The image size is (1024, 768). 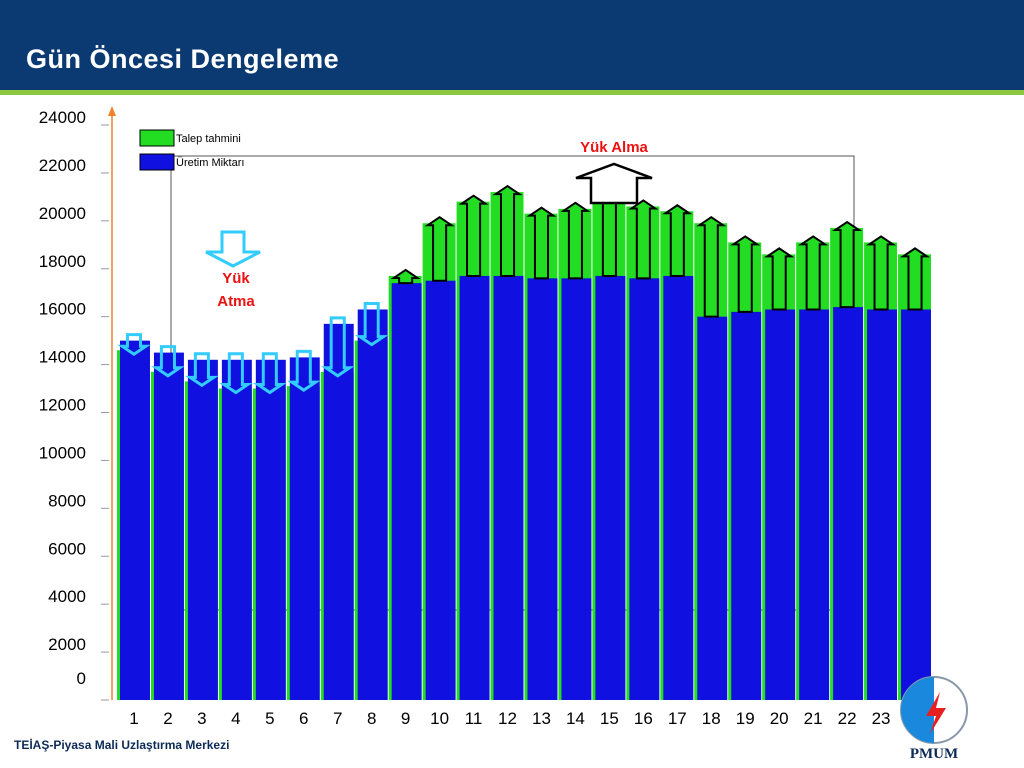 What do you see at coordinates (67, 500) in the screenshot?
I see `y-tick-label: 8000` at bounding box center [67, 500].